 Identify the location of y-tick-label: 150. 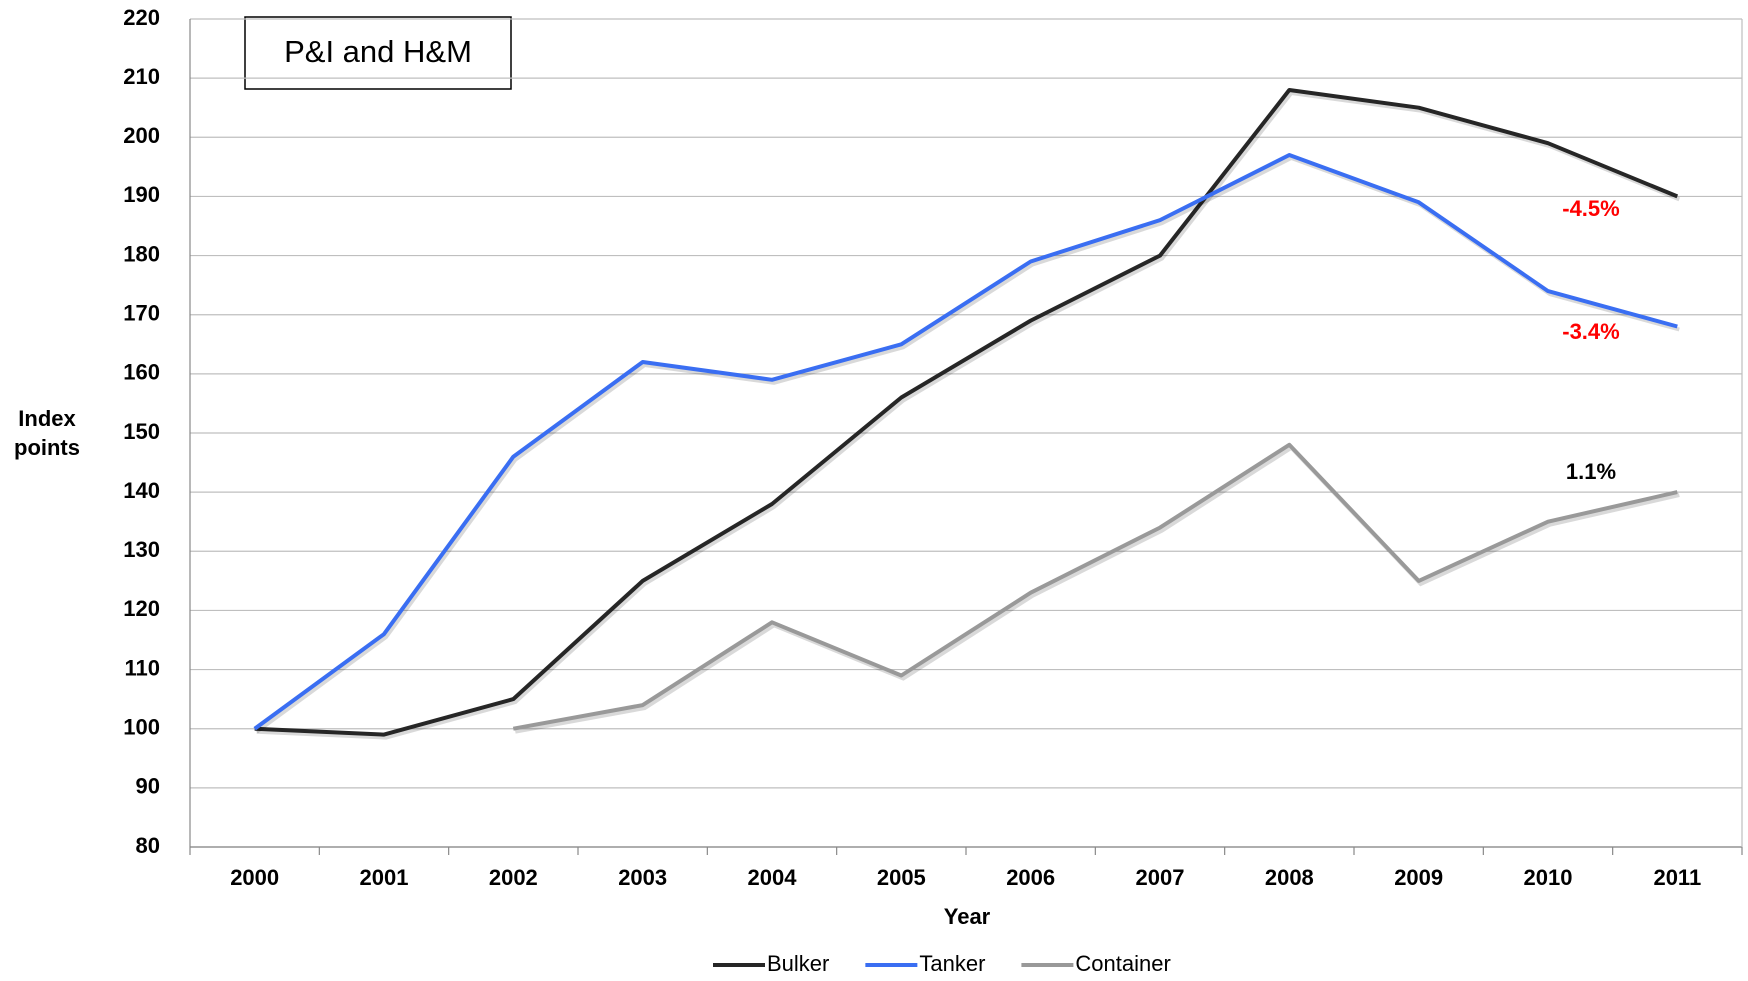
(141, 431).